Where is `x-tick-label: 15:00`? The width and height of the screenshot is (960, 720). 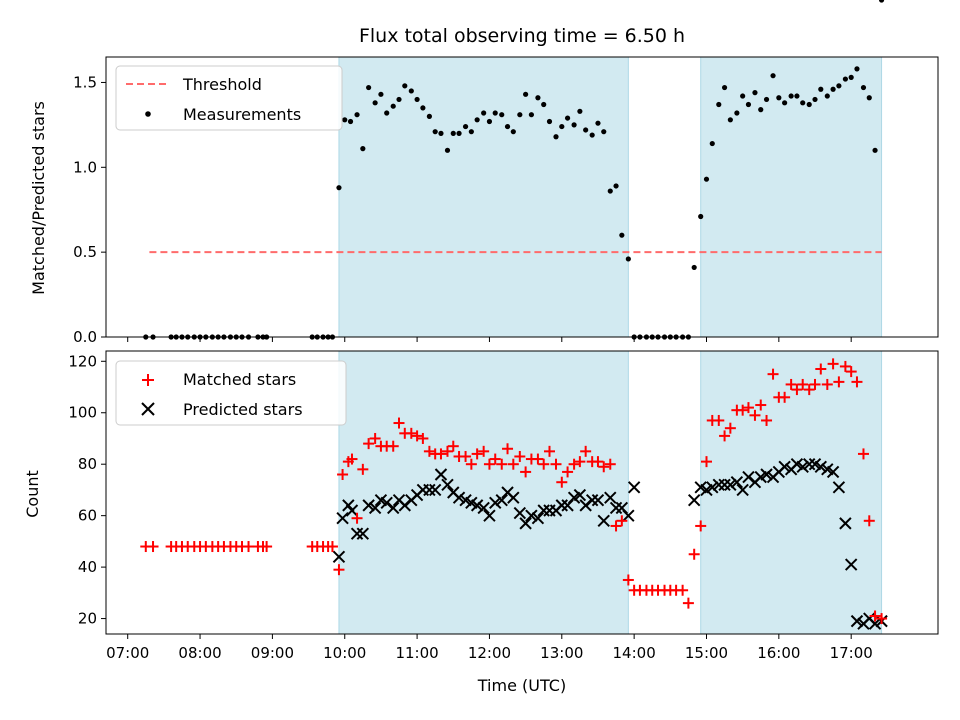 x-tick-label: 15:00 is located at coordinates (706, 653).